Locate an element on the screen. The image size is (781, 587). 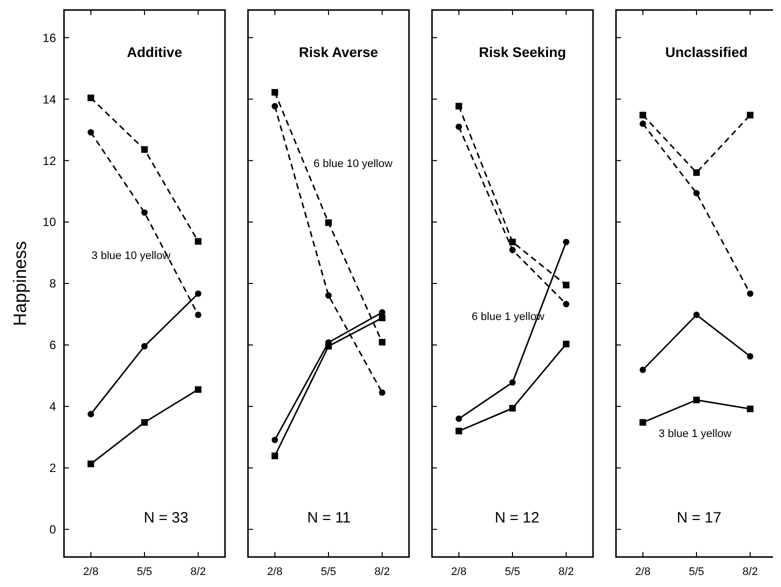
annotation: N = 17 is located at coordinates (699, 517).